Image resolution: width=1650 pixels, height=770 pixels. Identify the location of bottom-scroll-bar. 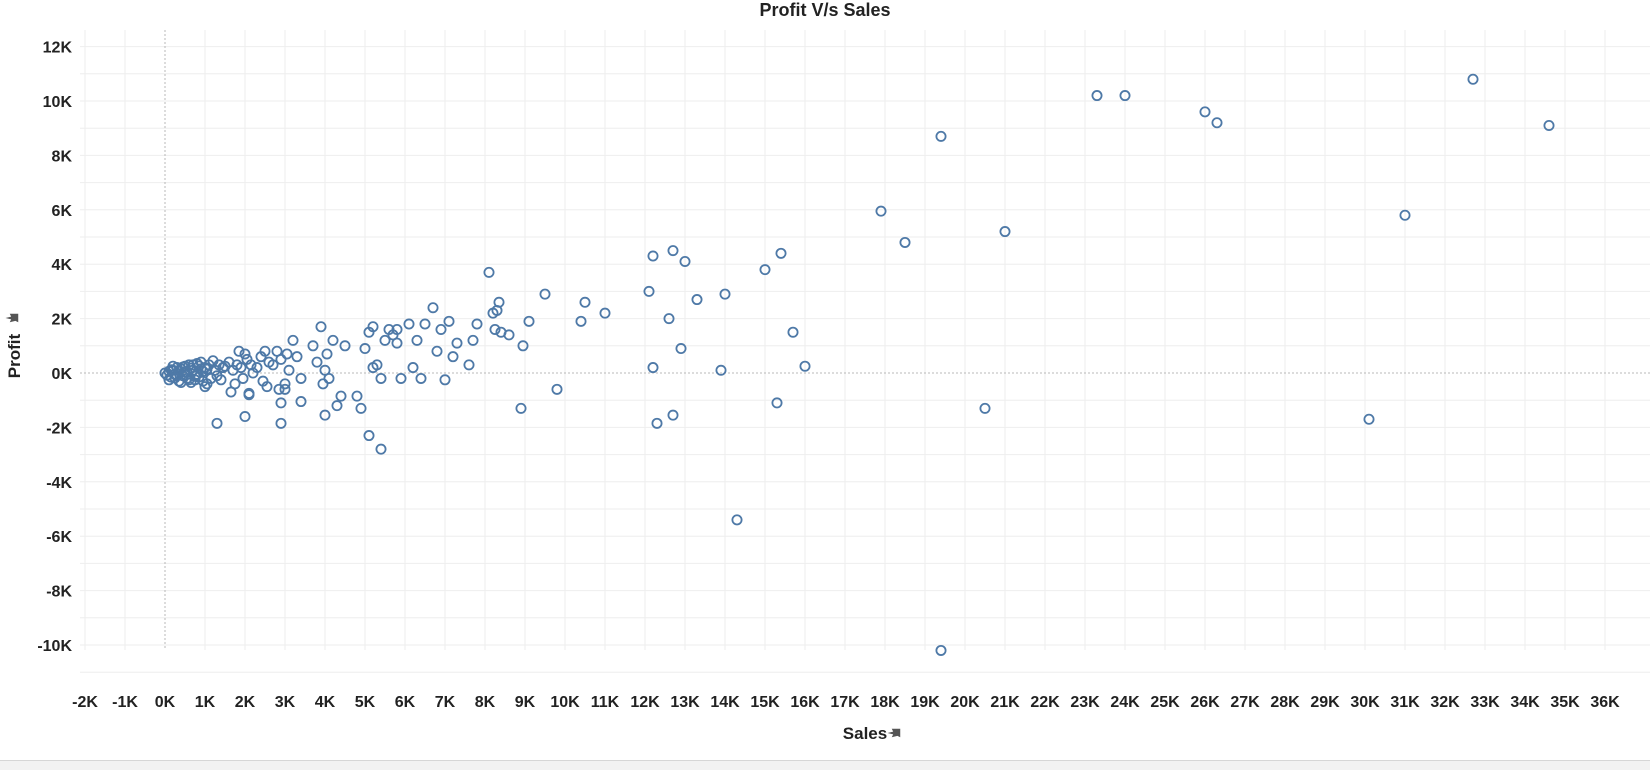
(825, 765).